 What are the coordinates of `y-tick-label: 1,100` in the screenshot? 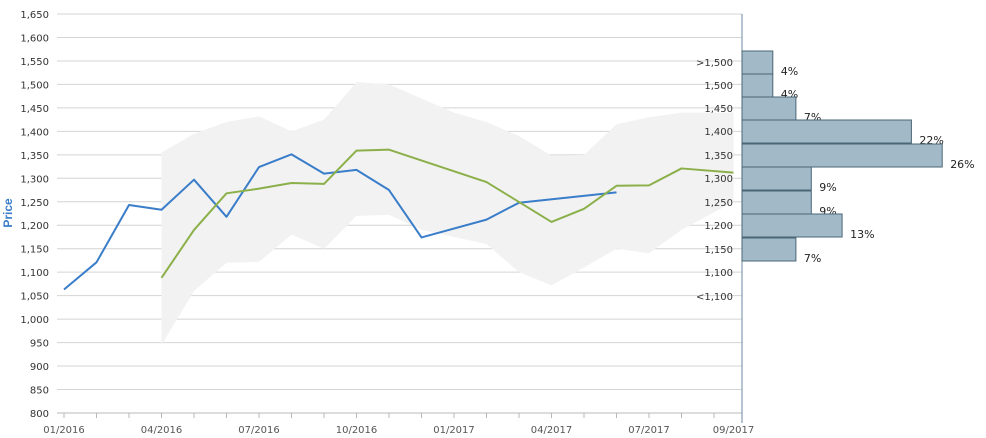 It's located at (34, 273).